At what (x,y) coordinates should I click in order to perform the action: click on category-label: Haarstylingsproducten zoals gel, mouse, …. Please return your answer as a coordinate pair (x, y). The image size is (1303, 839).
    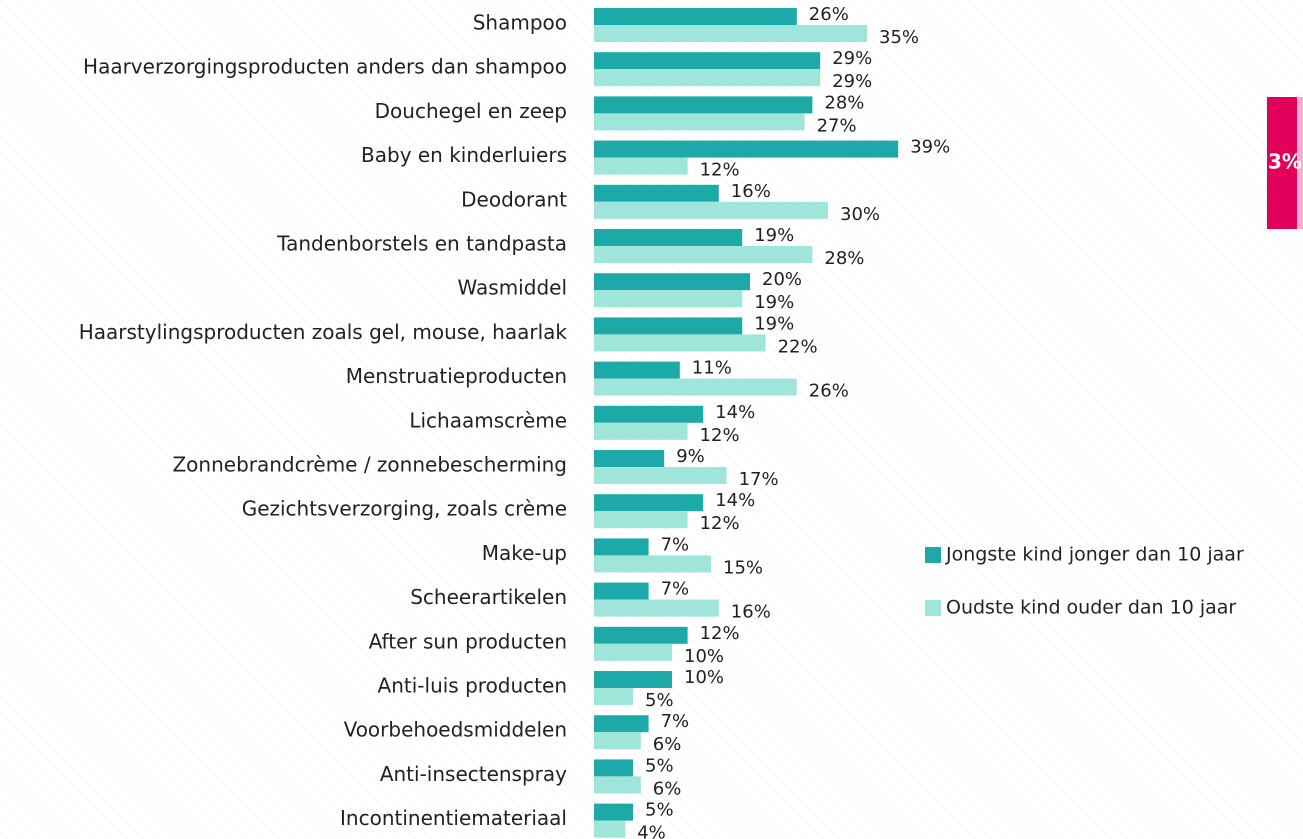
    Looking at the image, I should click on (323, 332).